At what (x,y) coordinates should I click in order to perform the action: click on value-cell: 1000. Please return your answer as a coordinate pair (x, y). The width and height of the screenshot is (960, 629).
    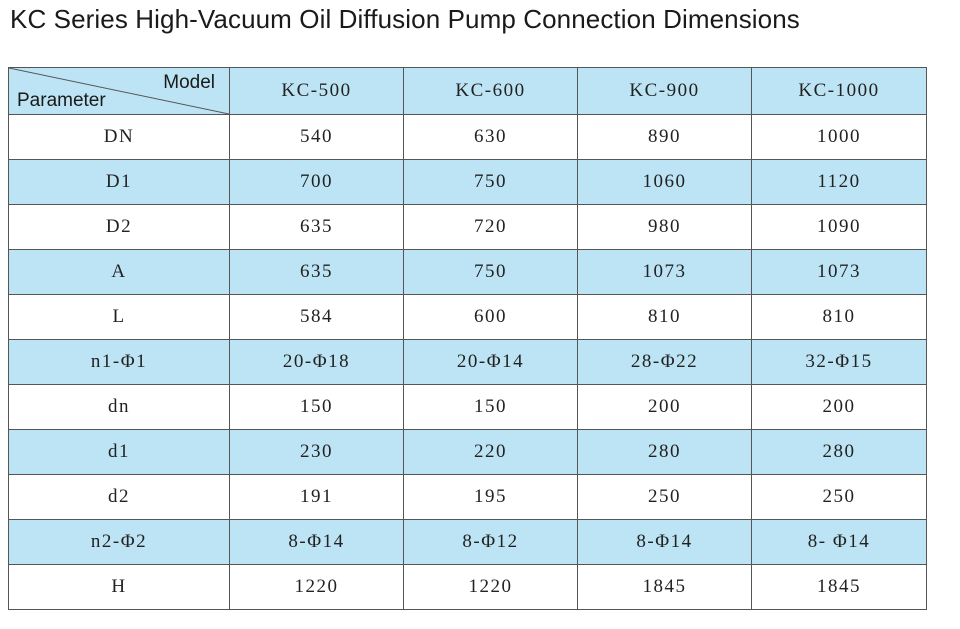
    Looking at the image, I should click on (839, 137).